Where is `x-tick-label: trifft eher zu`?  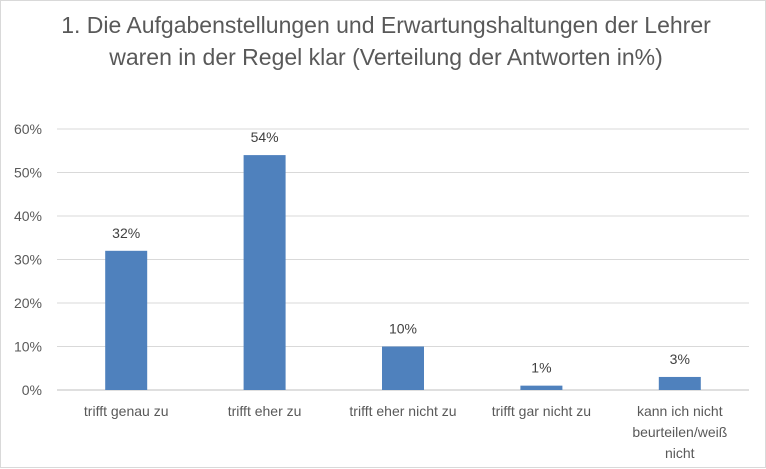 x-tick-label: trifft eher zu is located at coordinates (265, 411).